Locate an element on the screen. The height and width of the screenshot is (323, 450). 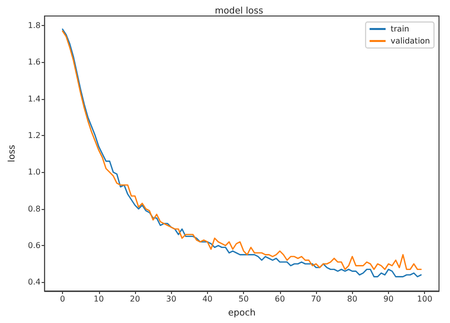
x-tick-label: 10 is located at coordinates (99, 299).